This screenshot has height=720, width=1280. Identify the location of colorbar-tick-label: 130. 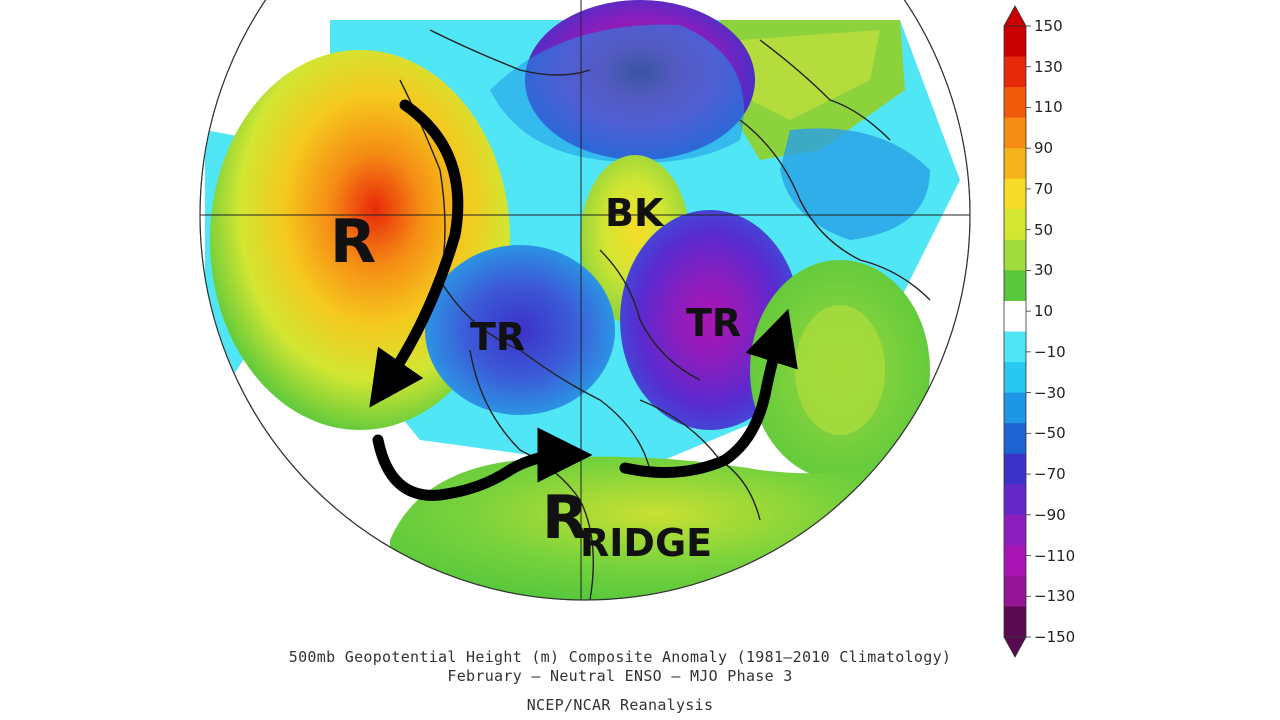
(1048, 66).